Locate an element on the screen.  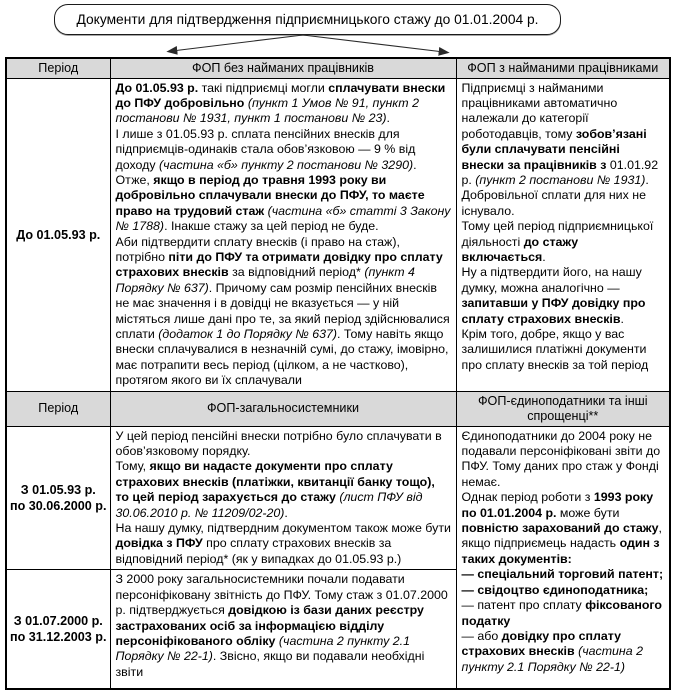
section2-header-general-system: ФОП-загальносистемники is located at coordinates (283, 408).